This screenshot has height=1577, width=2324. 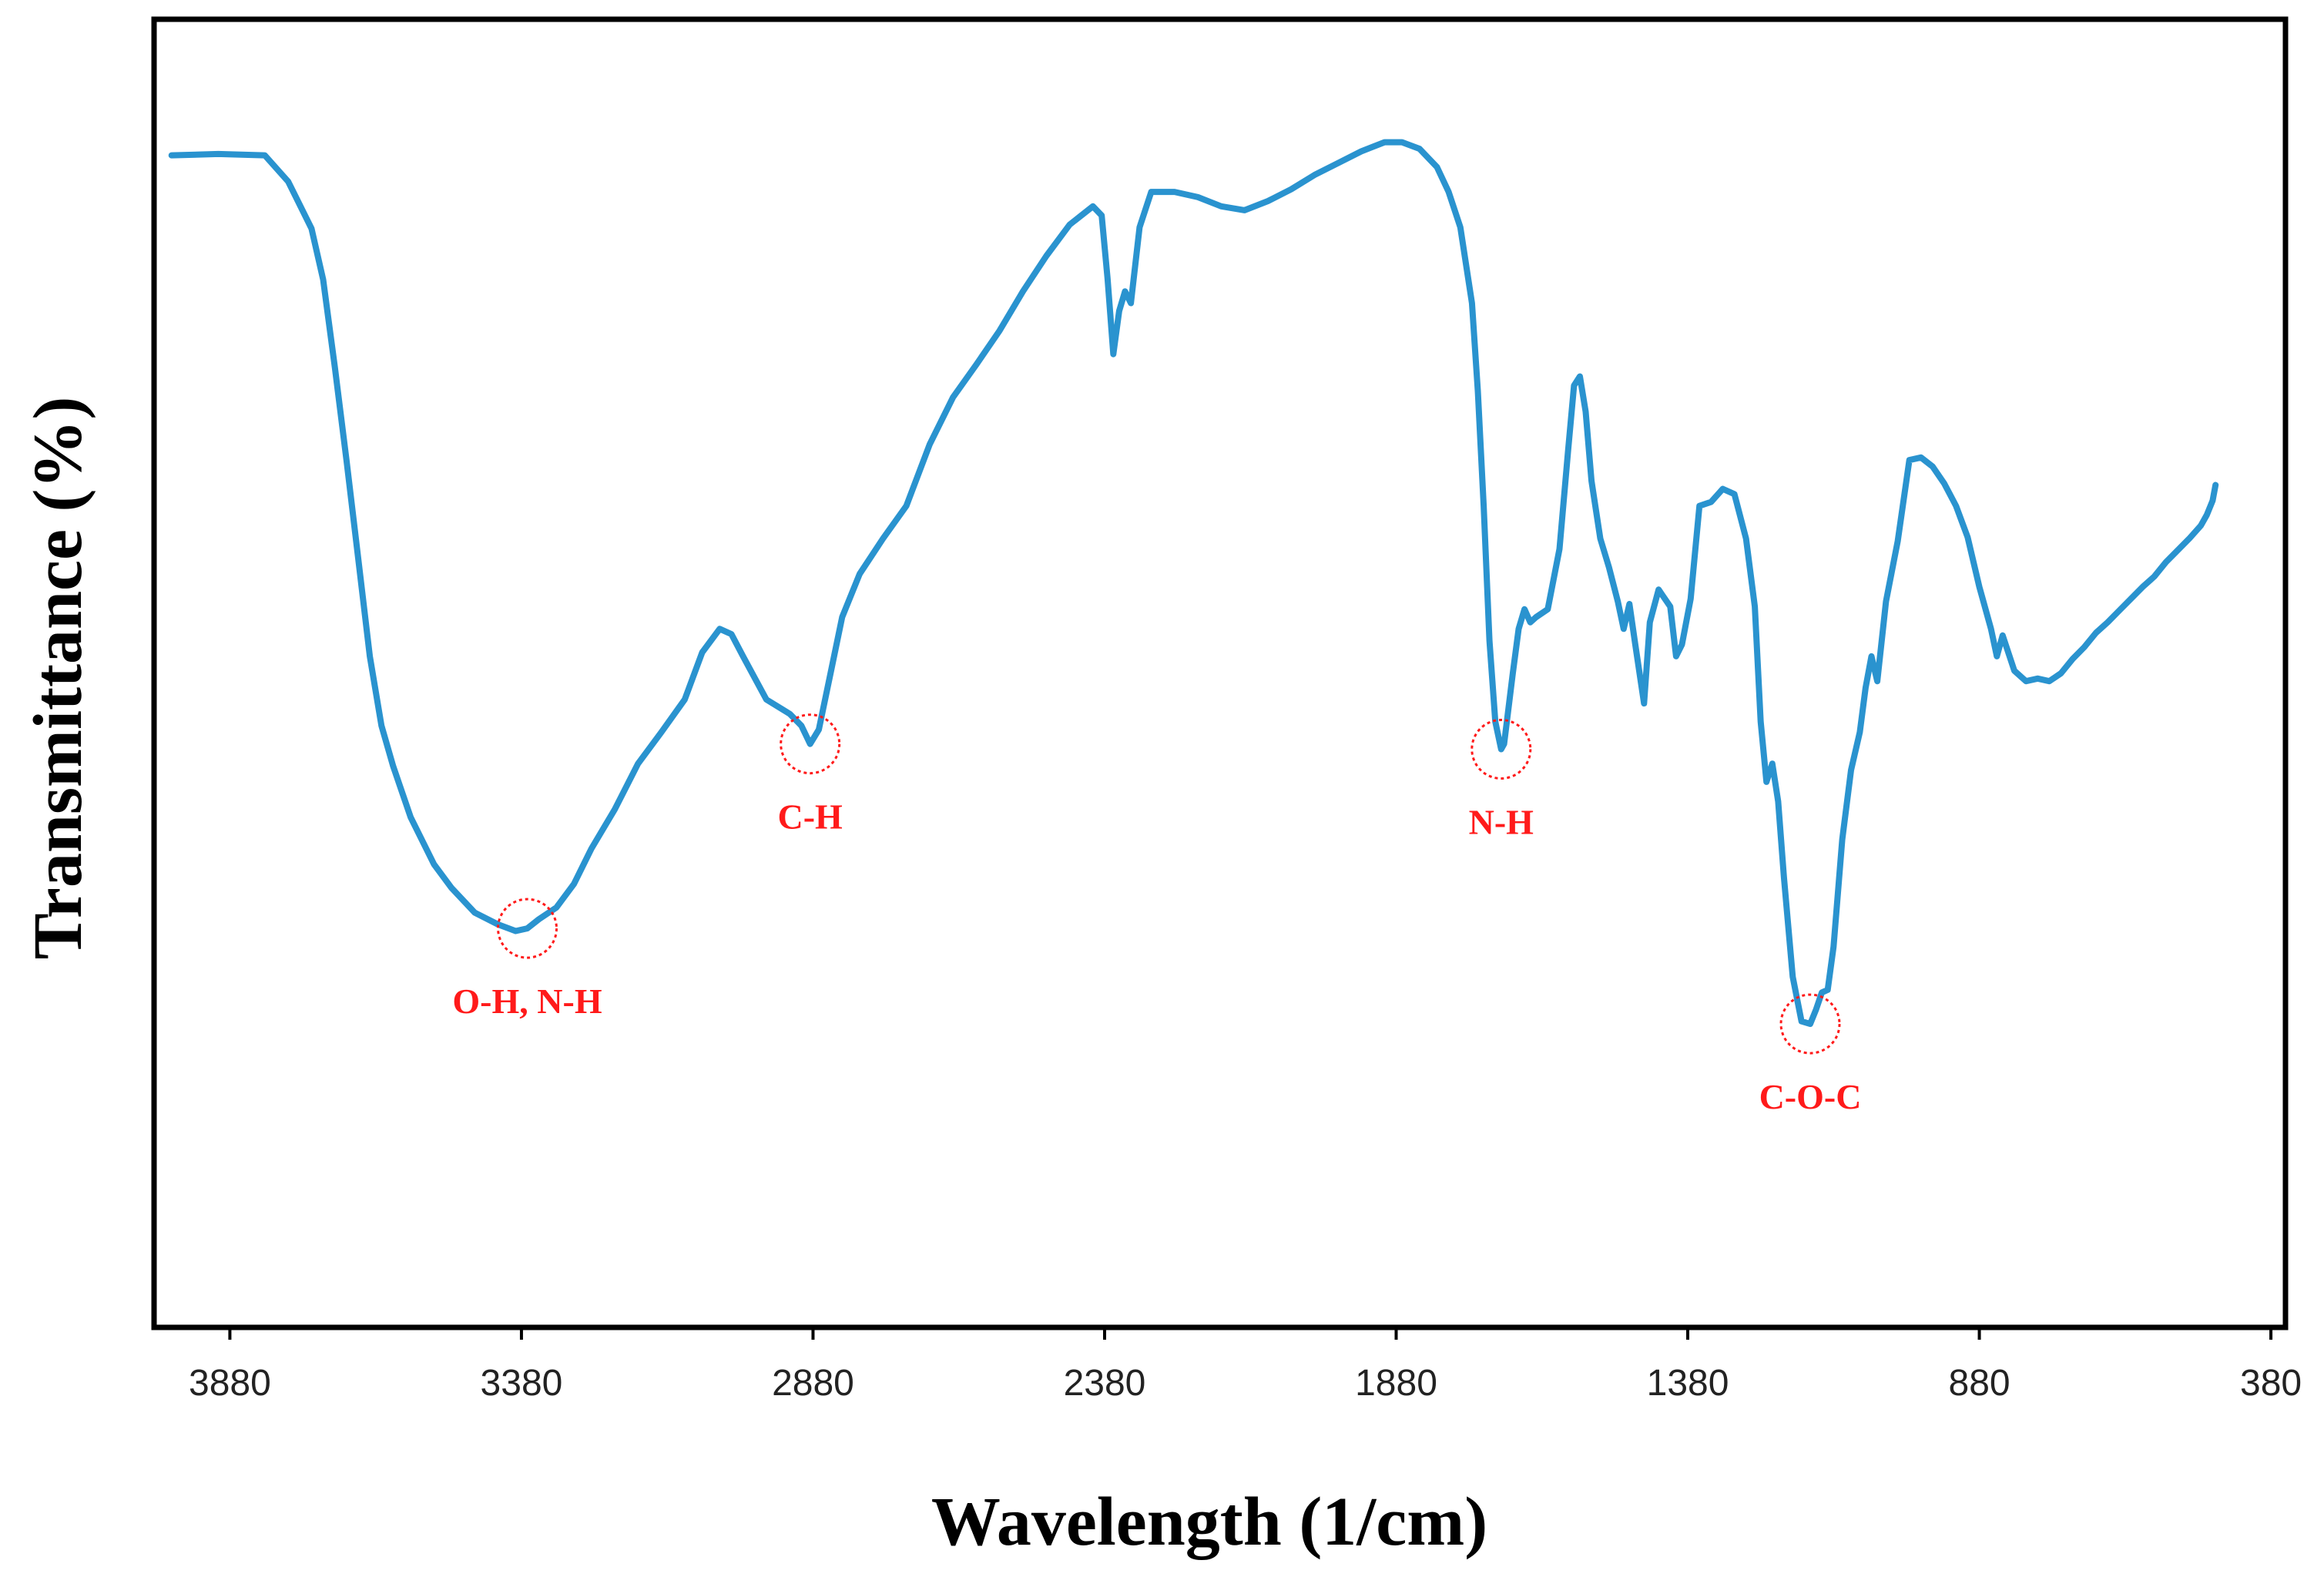 I want to click on x-tick-label: 3380, so click(x=522, y=1383).